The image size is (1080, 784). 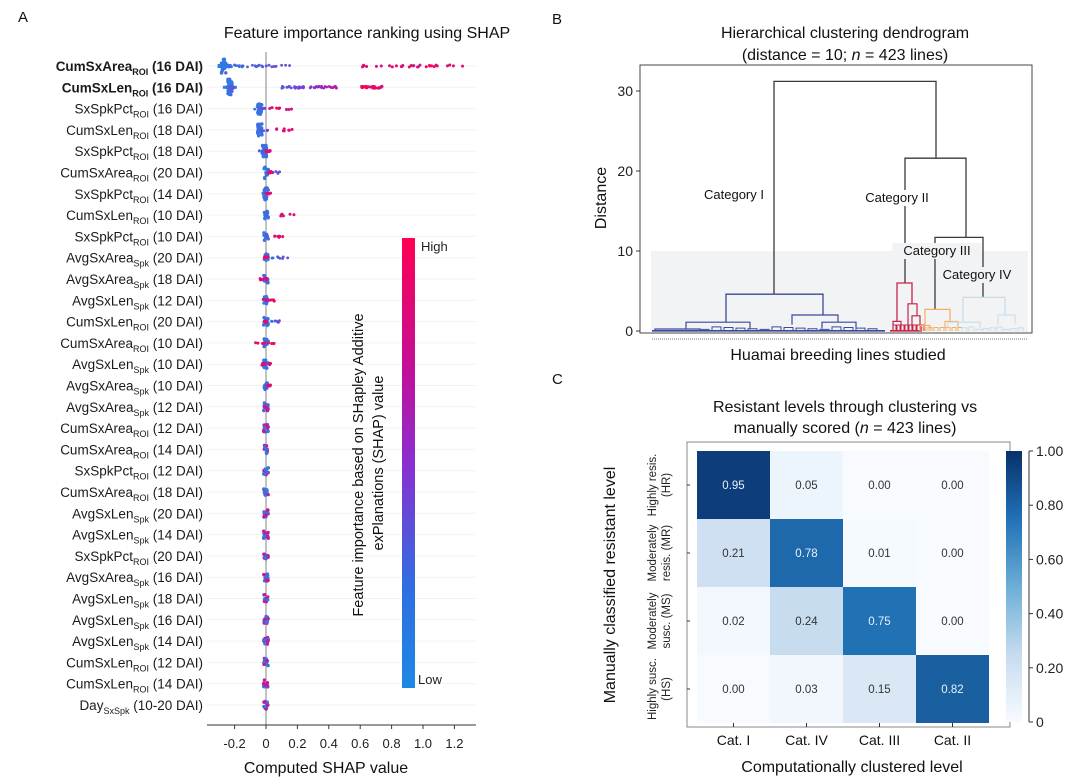 I want to click on heatmap-cell-label: 0.82, so click(x=952, y=690).